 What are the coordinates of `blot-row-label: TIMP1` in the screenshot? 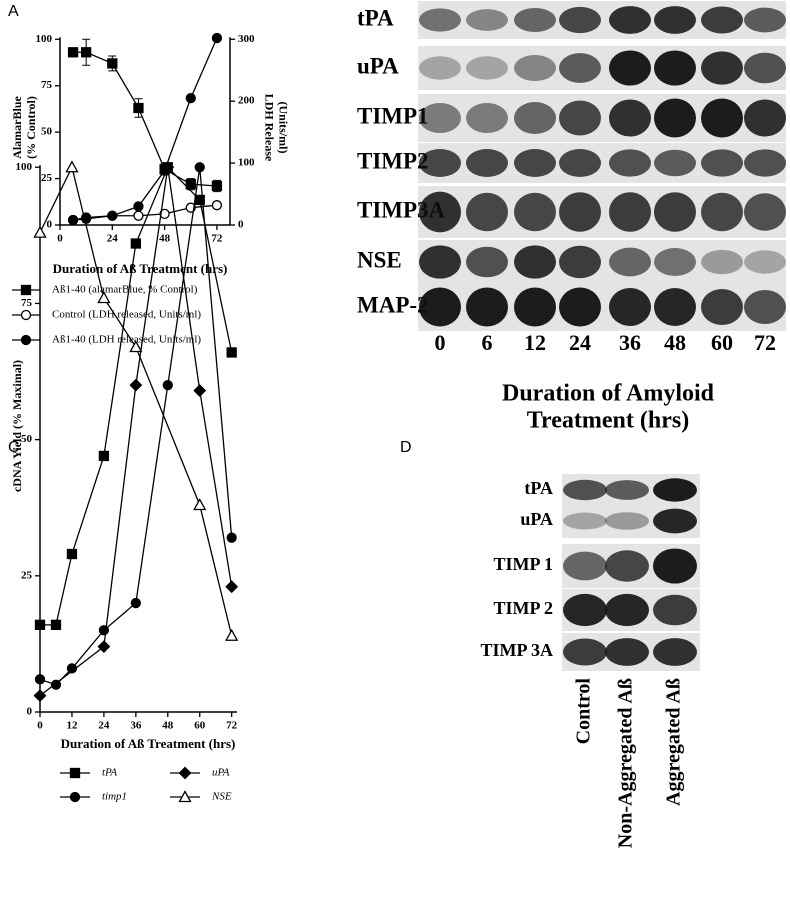 It's located at (393, 115).